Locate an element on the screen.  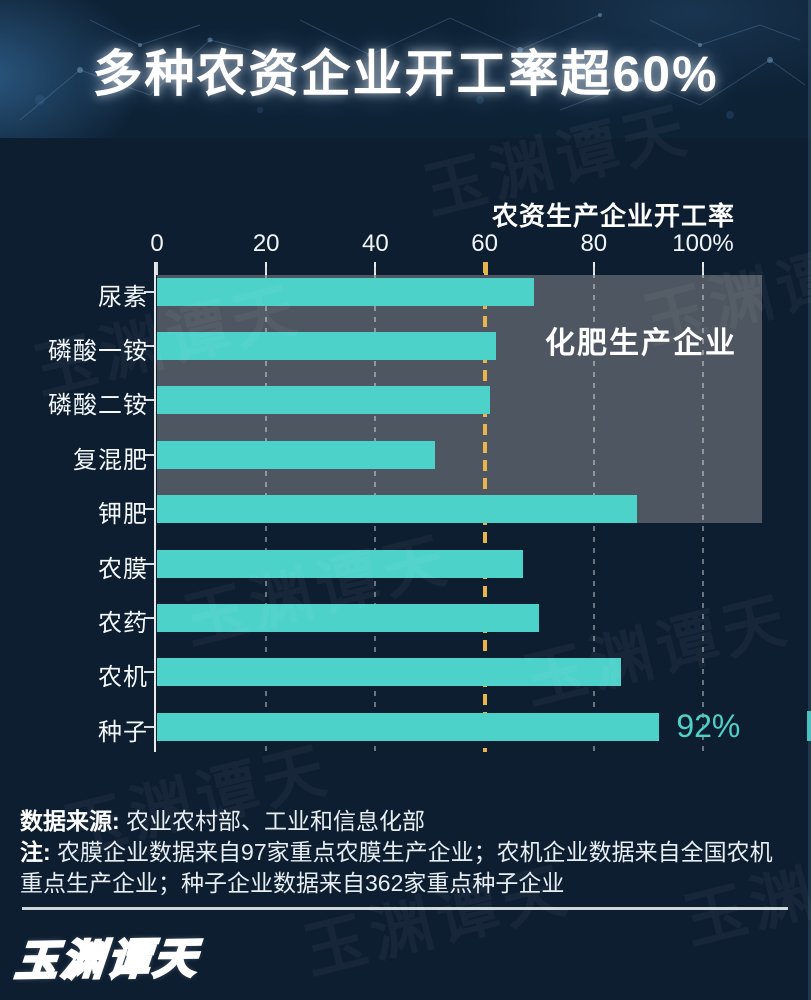
right-edge-bar-fragment is located at coordinates (809, 726).